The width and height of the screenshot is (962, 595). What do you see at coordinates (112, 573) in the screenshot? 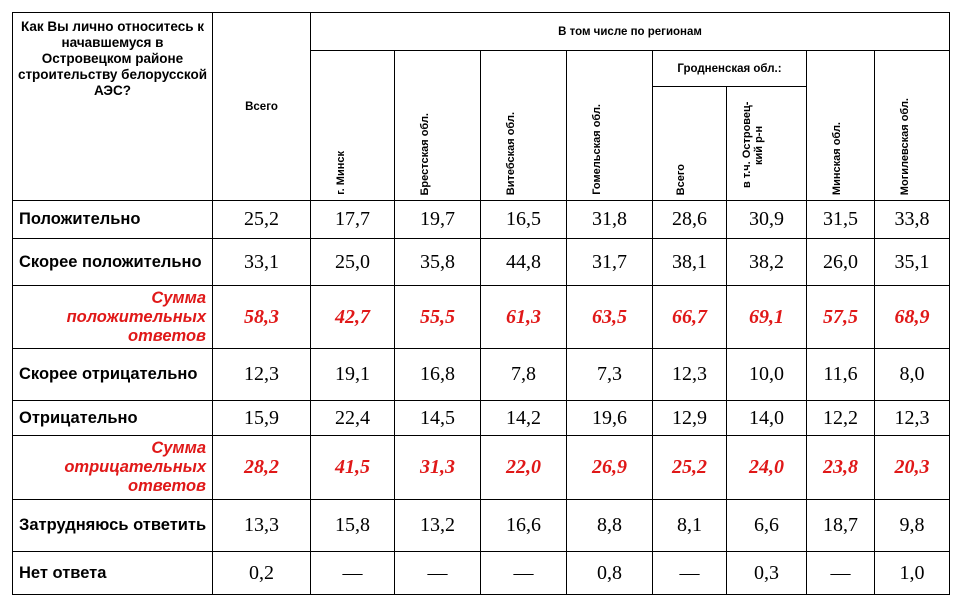
I see `row-label: Нет ответа` at bounding box center [112, 573].